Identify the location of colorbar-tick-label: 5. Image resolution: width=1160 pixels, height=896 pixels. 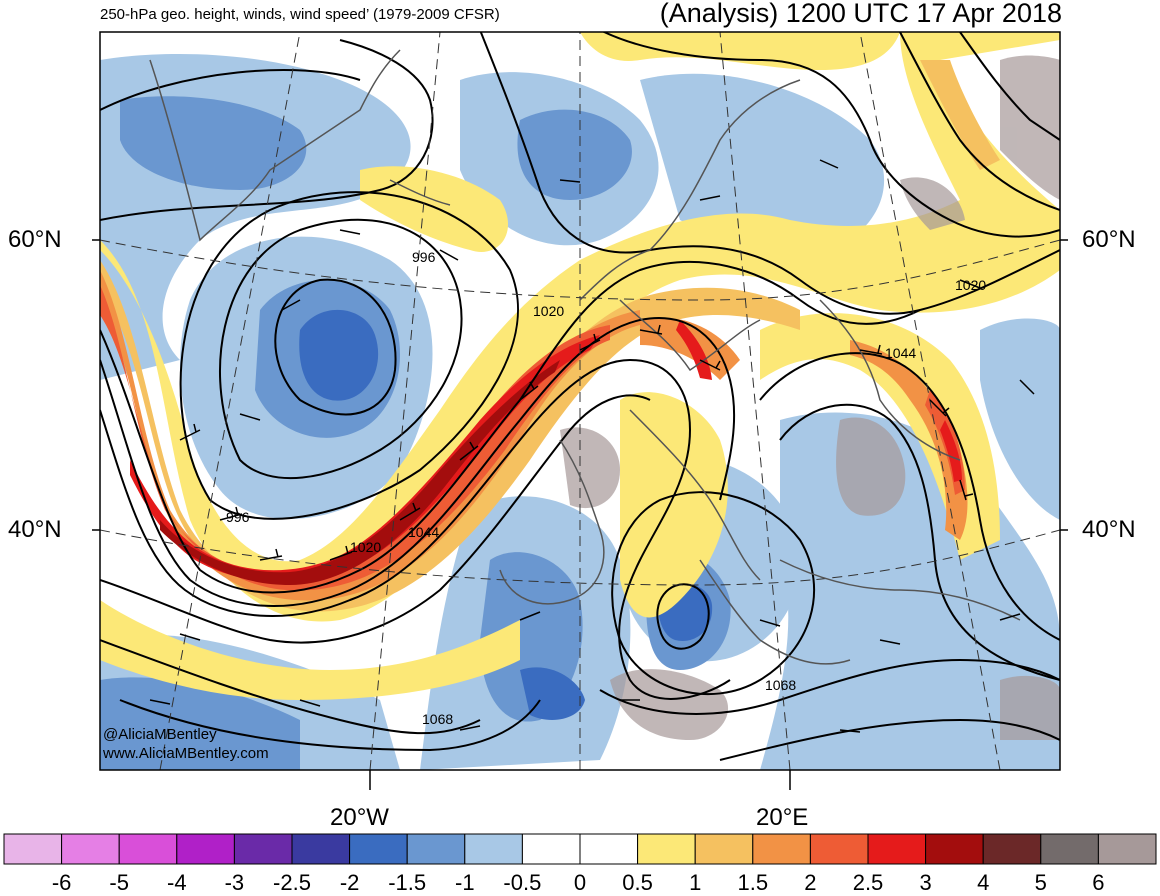
(1040, 882).